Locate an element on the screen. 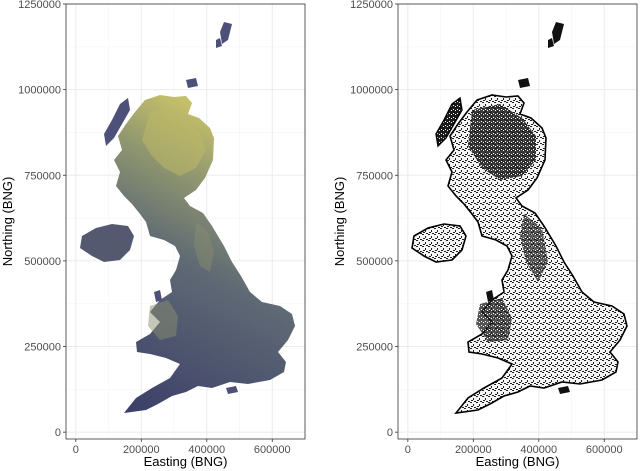 The width and height of the screenshot is (640, 471). wales-dense-cover is located at coordinates (494, 320).